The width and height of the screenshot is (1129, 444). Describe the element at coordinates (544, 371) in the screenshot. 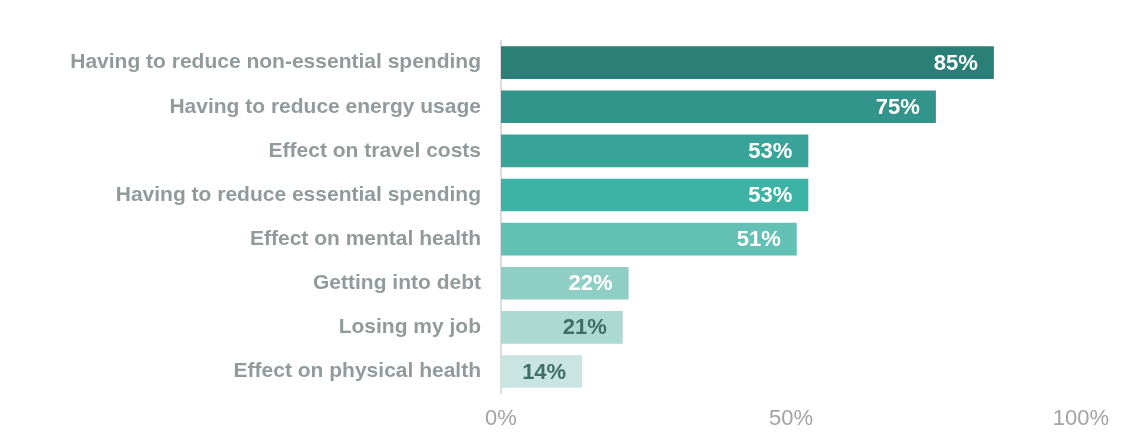

I see `data-label: 14%` at that location.